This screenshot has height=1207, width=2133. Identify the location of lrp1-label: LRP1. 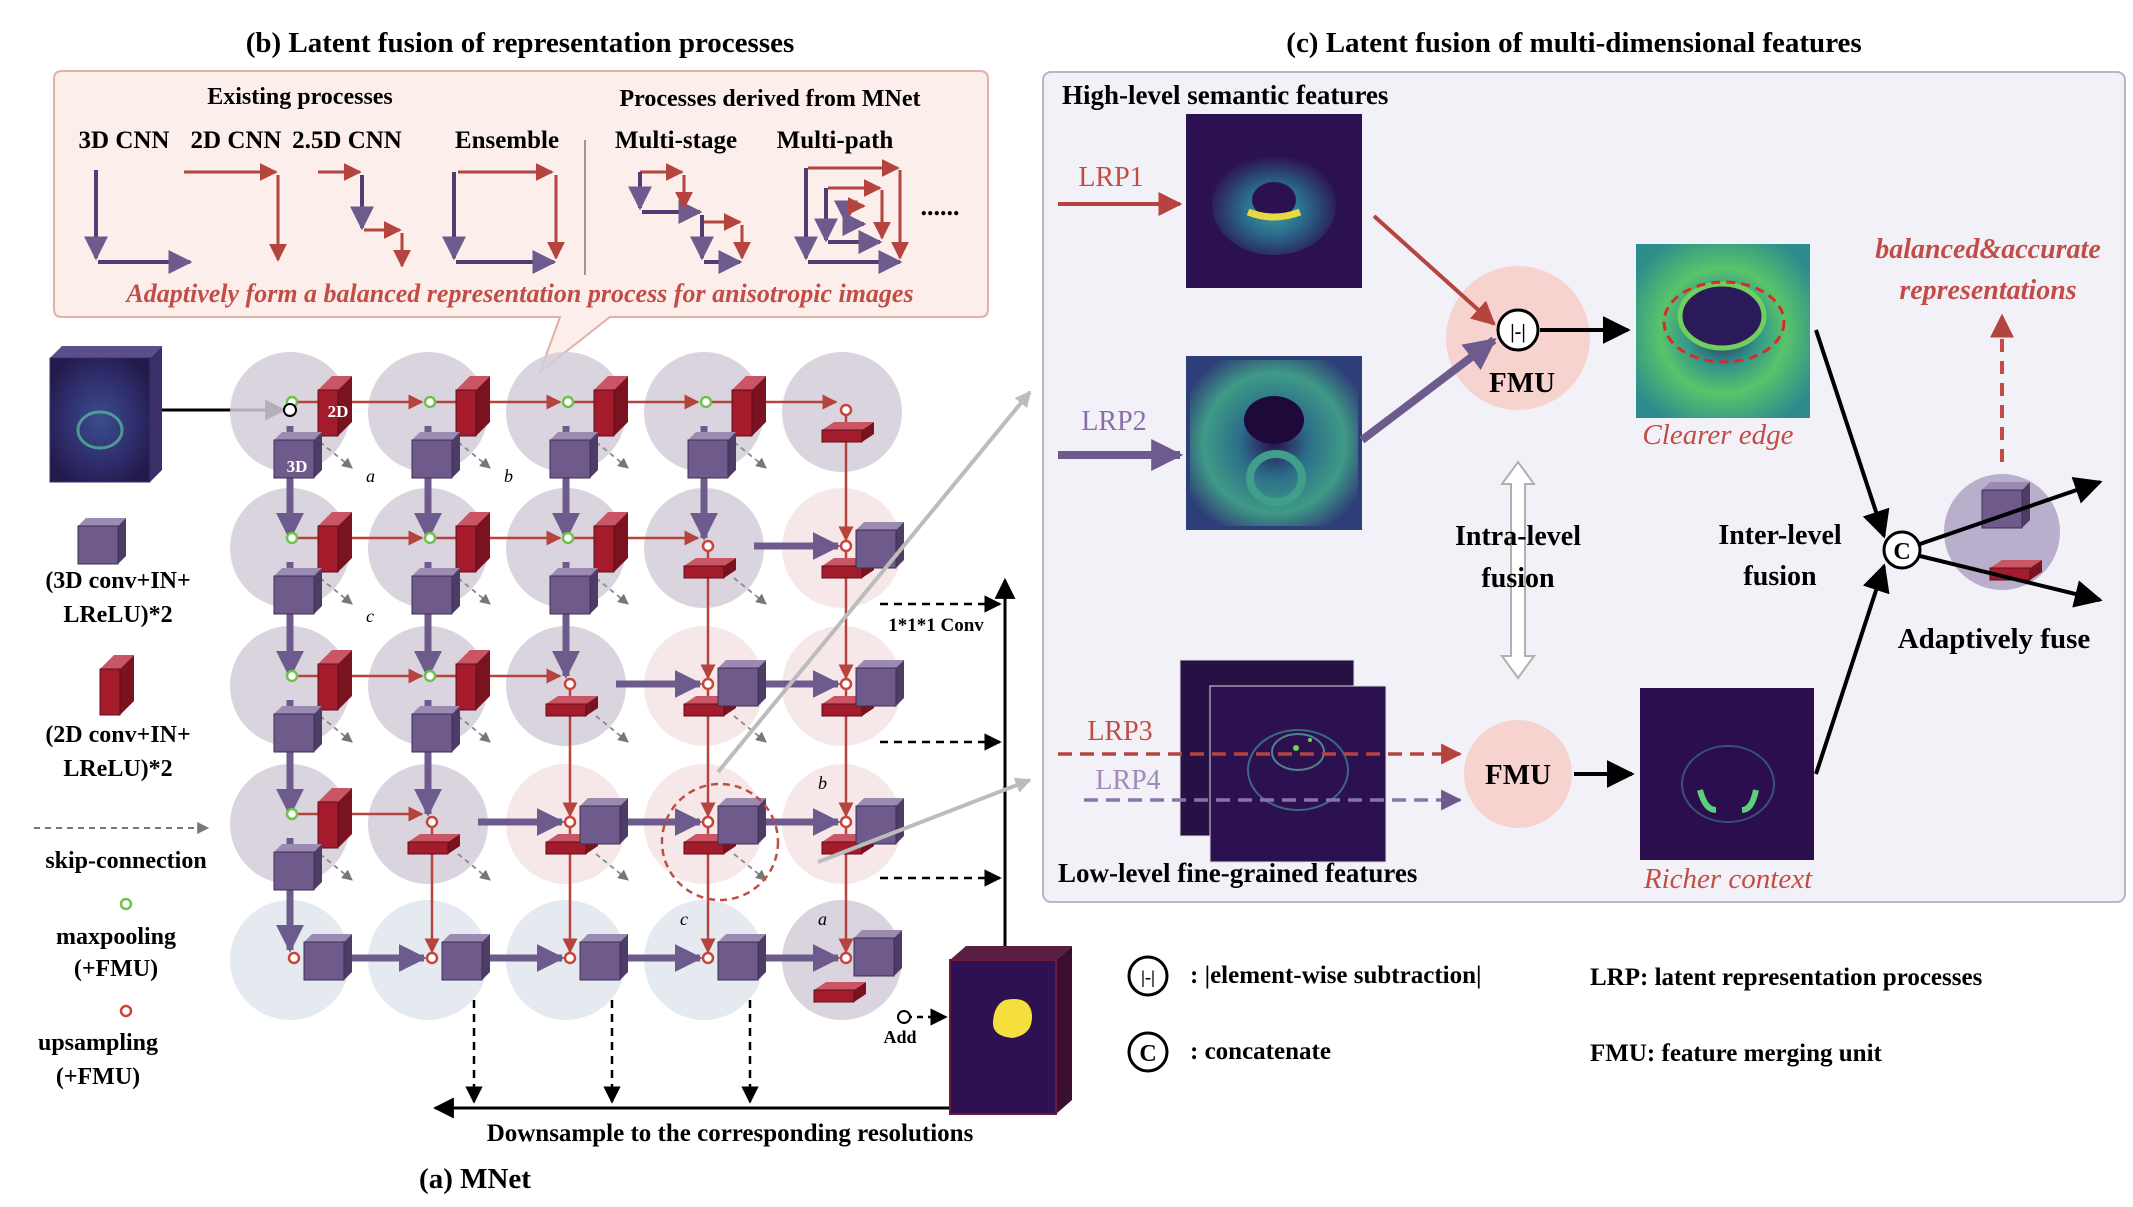
(1110, 177).